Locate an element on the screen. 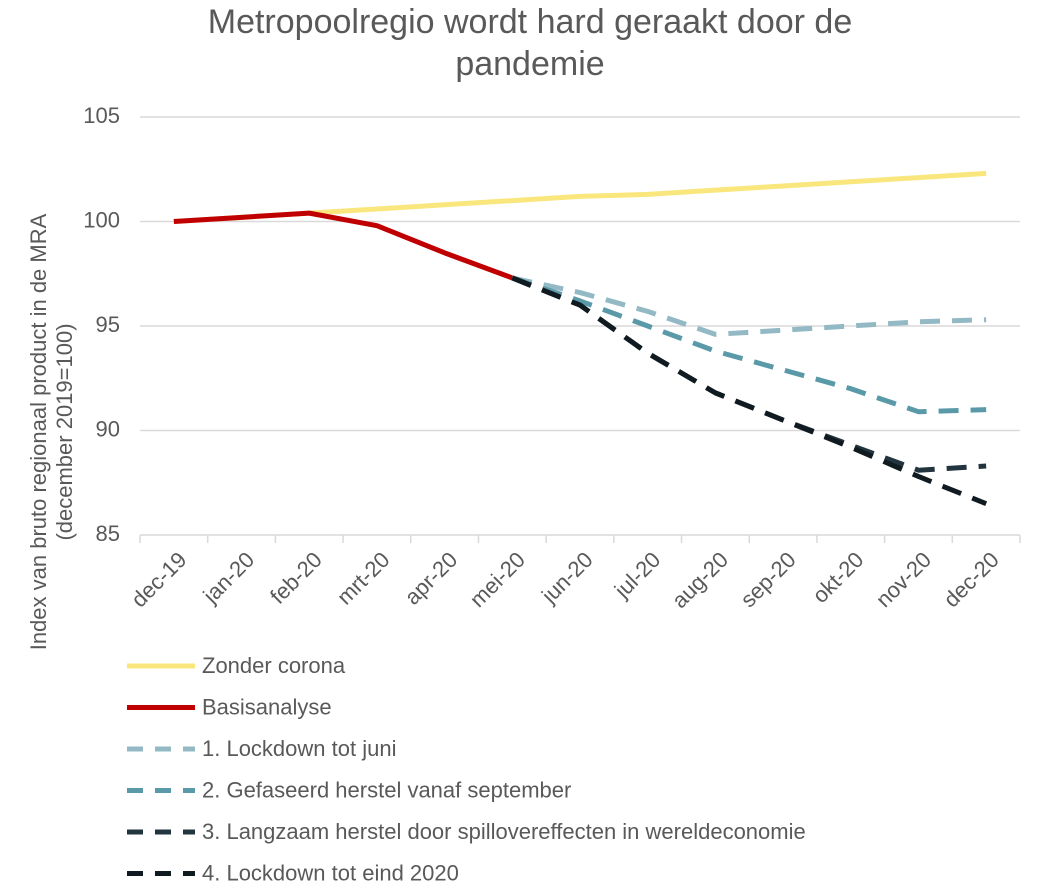  y-tick-label: 105 is located at coordinates (101, 115).